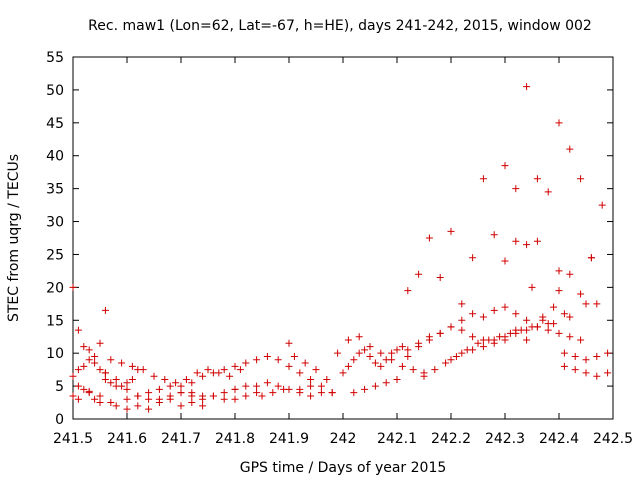  Describe the element at coordinates (505, 439) in the screenshot. I see `x-tick-label: 242.3` at that location.